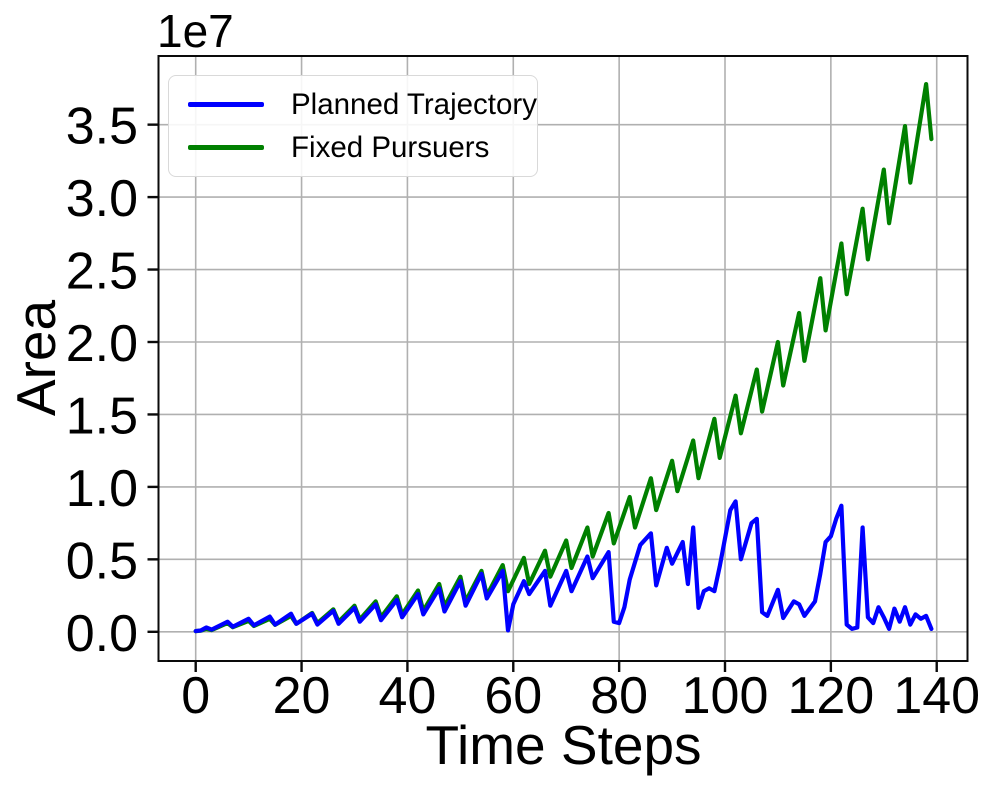 The image size is (996, 795). What do you see at coordinates (353, 126) in the screenshot?
I see `legend: Planned Trajectory Fixed Pursuers` at bounding box center [353, 126].